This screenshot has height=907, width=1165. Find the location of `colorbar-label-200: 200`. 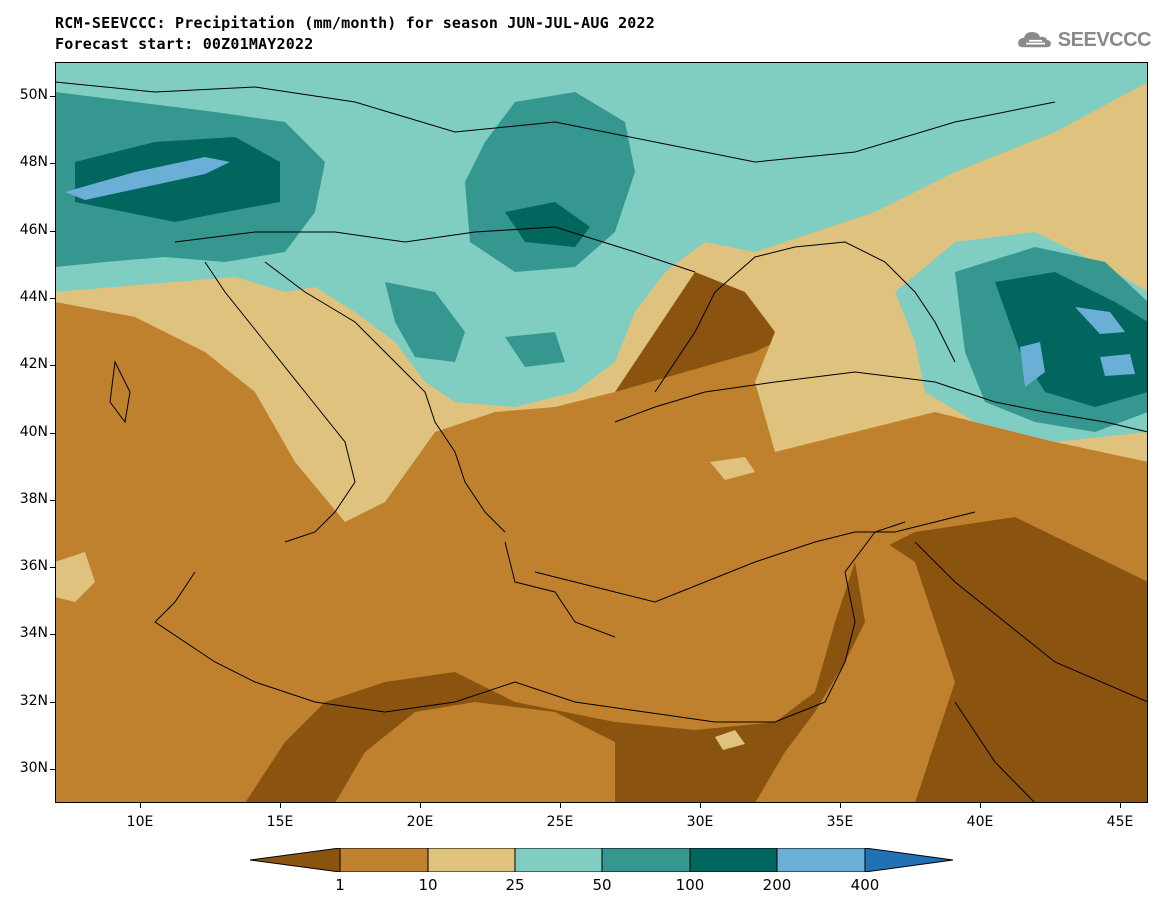

colorbar-label-200: 200 is located at coordinates (777, 885).